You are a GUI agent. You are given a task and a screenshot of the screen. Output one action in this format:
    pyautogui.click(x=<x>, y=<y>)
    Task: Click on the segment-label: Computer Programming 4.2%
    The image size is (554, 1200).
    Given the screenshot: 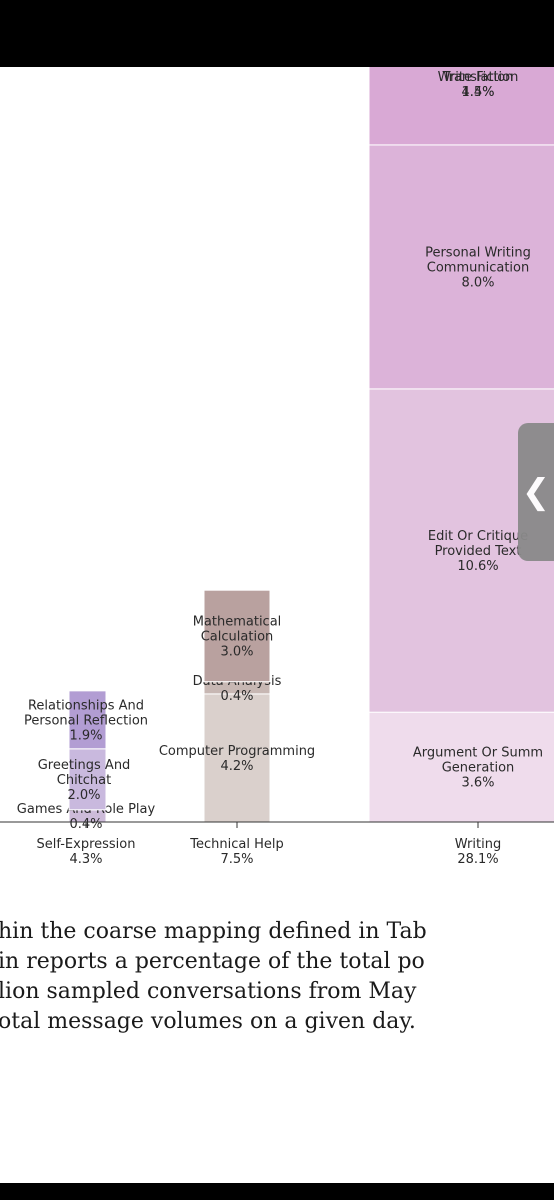 What is the action you would take?
    pyautogui.click(x=237, y=759)
    